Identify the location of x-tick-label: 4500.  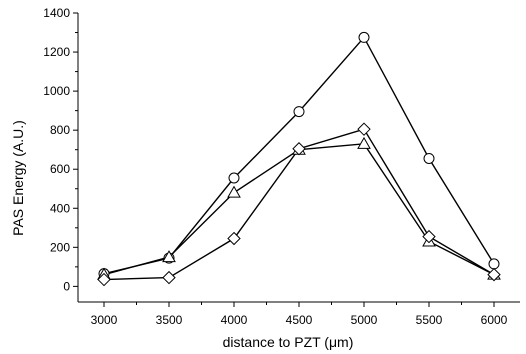
(299, 320).